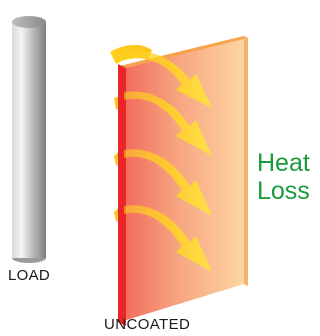 The image size is (320, 336). What do you see at coordinates (283, 163) in the screenshot?
I see `heat-loss-line1: Heat` at bounding box center [283, 163].